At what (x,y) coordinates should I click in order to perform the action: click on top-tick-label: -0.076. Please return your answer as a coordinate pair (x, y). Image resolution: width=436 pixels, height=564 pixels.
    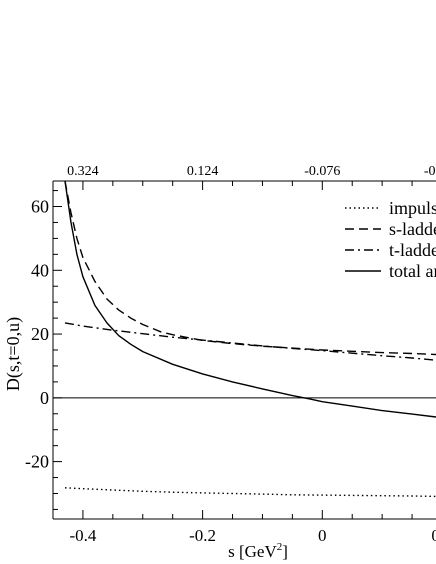
    Looking at the image, I should click on (322, 171).